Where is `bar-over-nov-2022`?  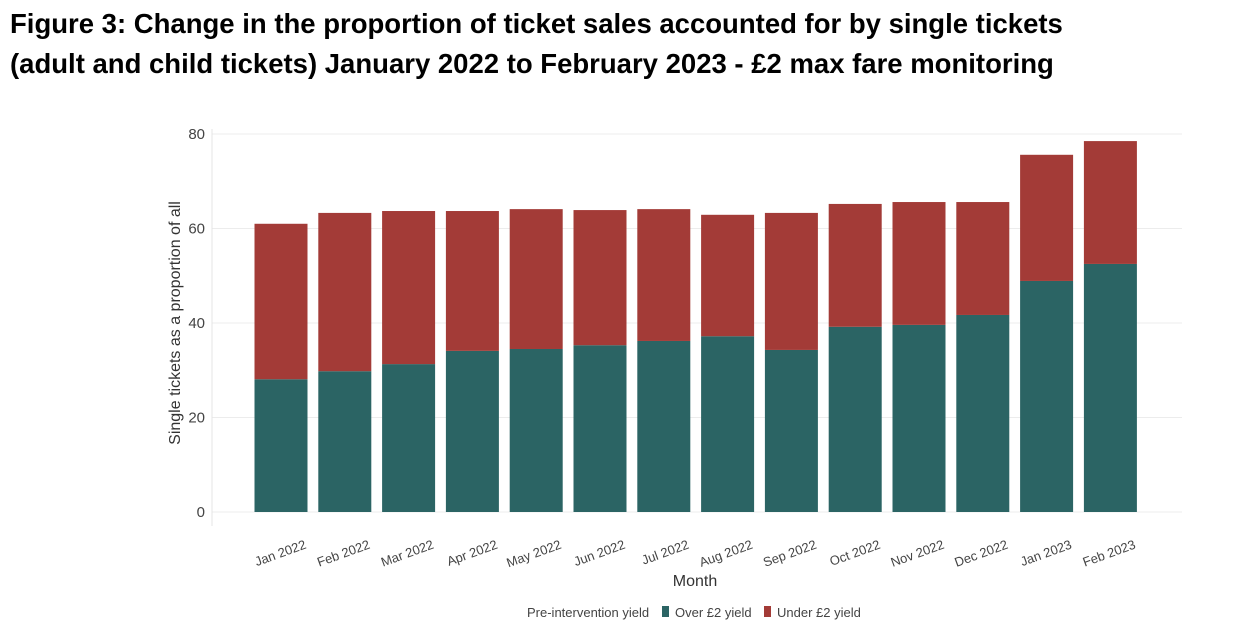
bar-over-nov-2022 is located at coordinates (919, 418).